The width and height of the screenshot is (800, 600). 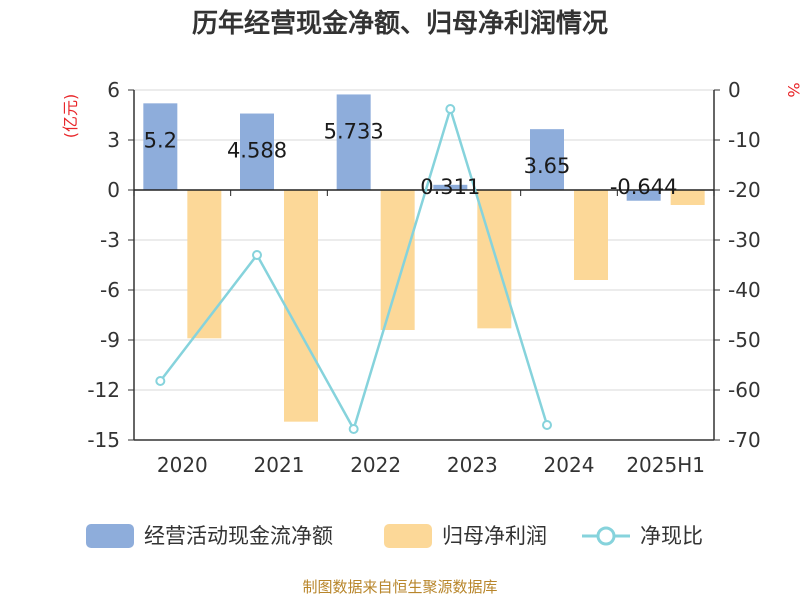 I want to click on y-right-tick-label: -60, so click(x=744, y=390).